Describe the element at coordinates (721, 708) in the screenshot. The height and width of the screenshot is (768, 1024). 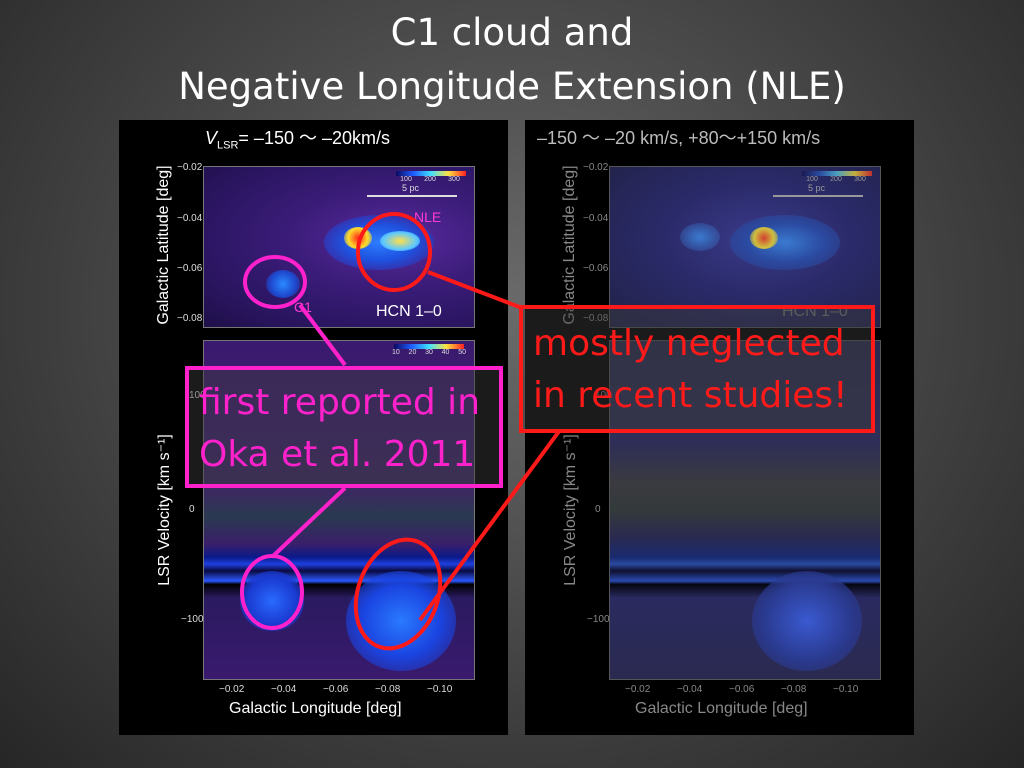
I see `right-longitude-axis-label: Galactic Longitude [deg]` at that location.